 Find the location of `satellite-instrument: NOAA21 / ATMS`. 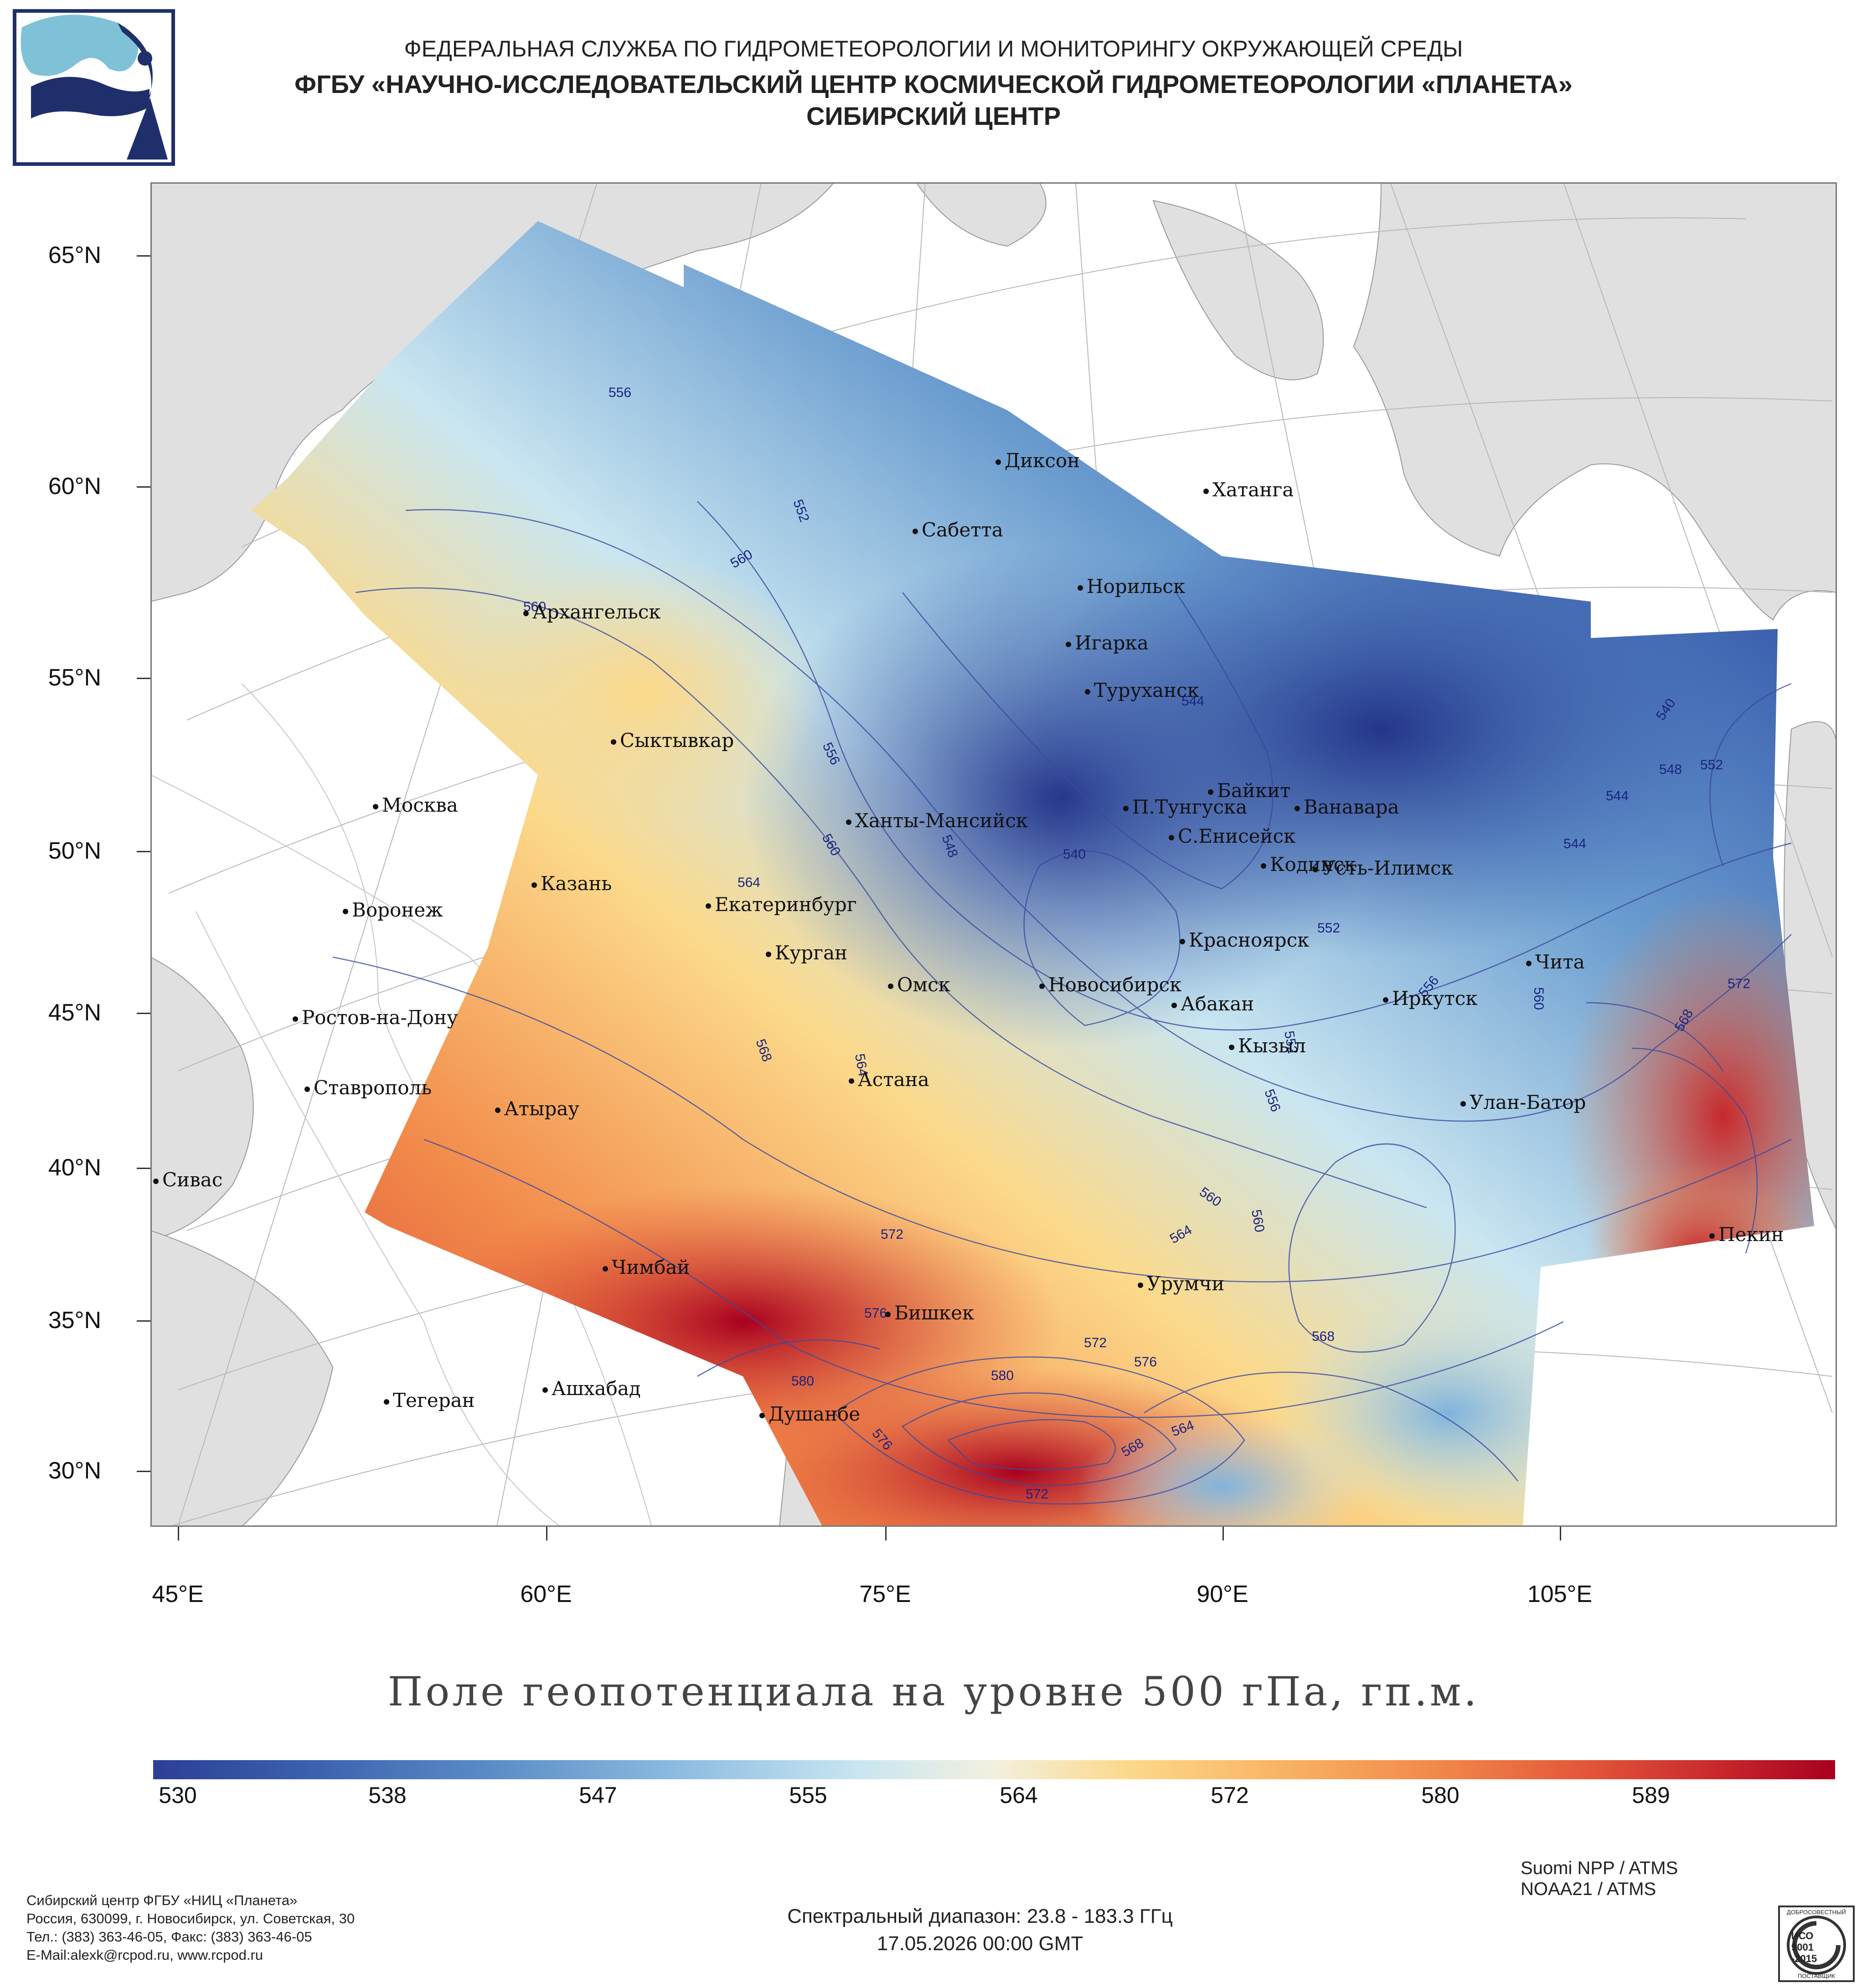

satellite-instrument: NOAA21 / ATMS is located at coordinates (1588, 1889).